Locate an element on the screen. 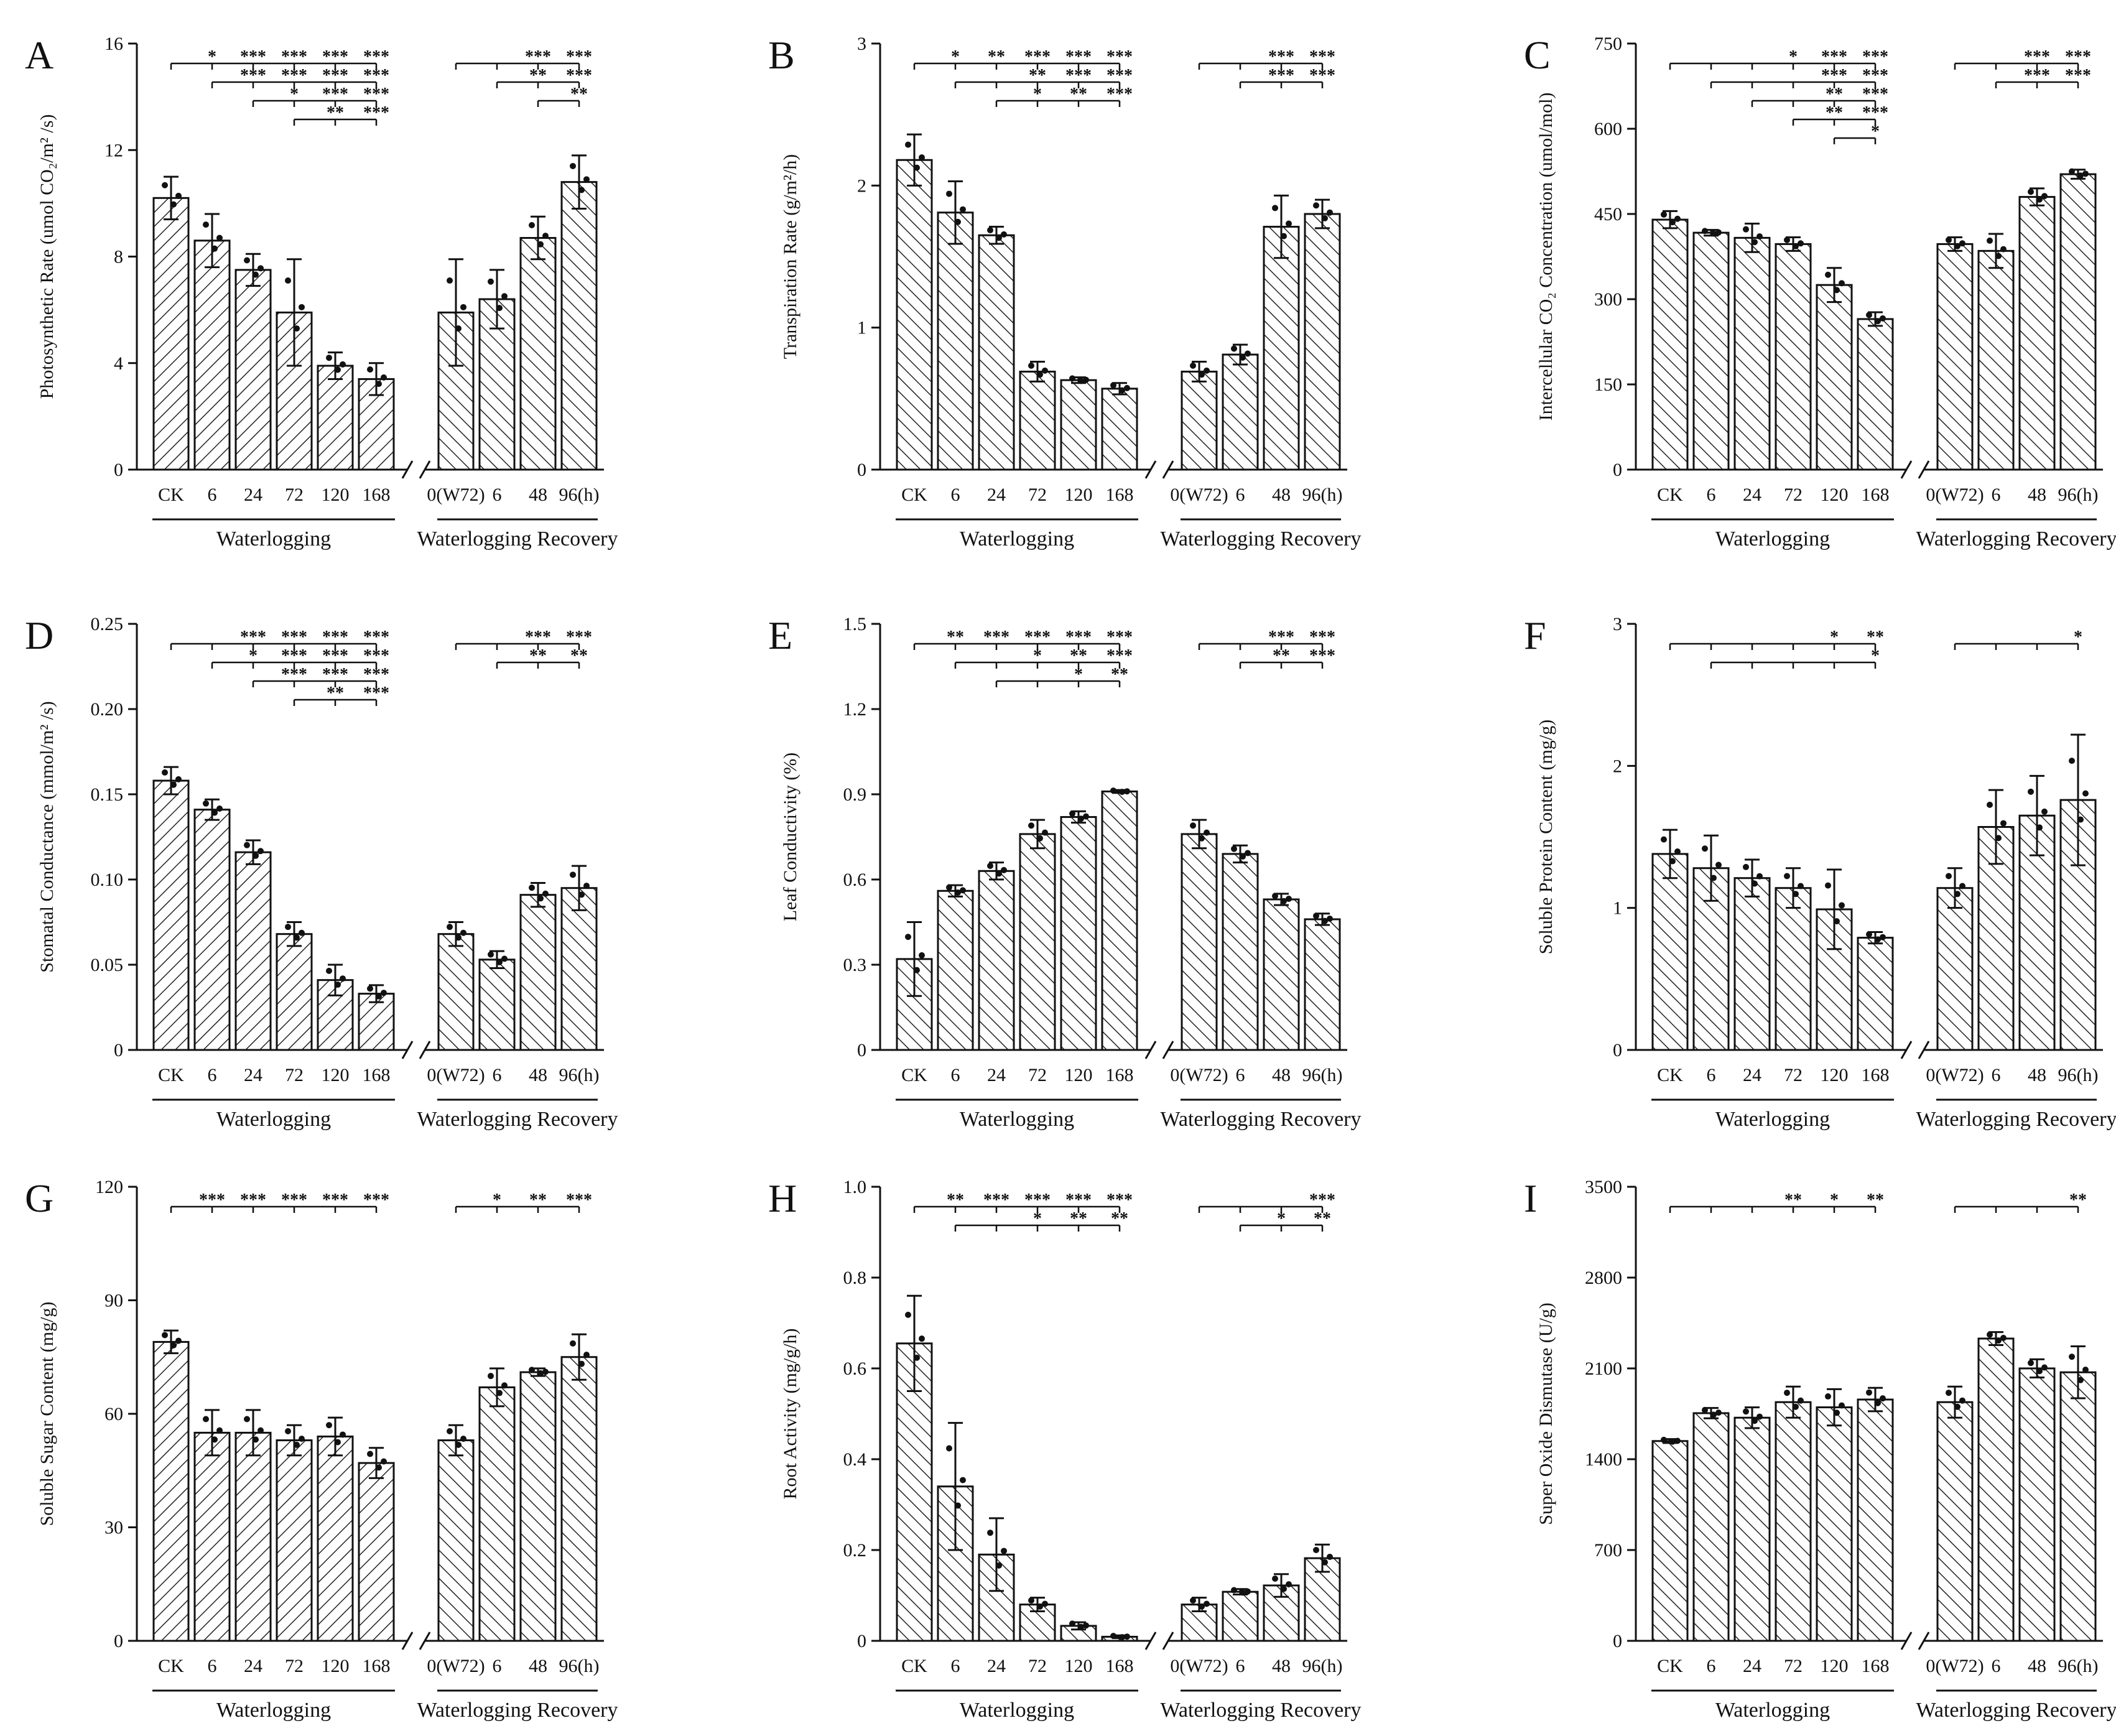 Image resolution: width=2116 pixels, height=1736 pixels. y-tick-label: 12 is located at coordinates (113, 150).